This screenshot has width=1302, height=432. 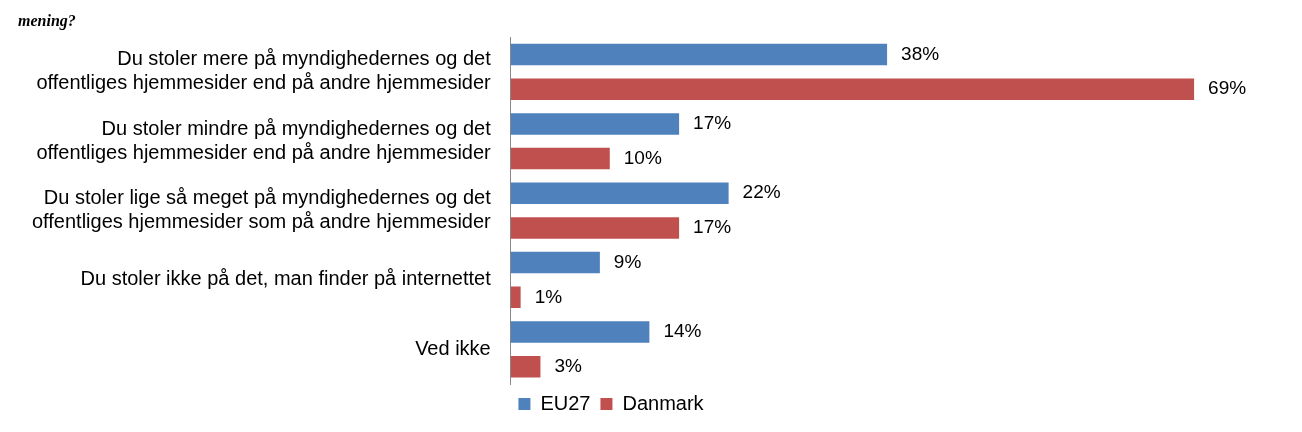 What do you see at coordinates (682, 331) in the screenshot?
I see `data-label: 14%` at bounding box center [682, 331].